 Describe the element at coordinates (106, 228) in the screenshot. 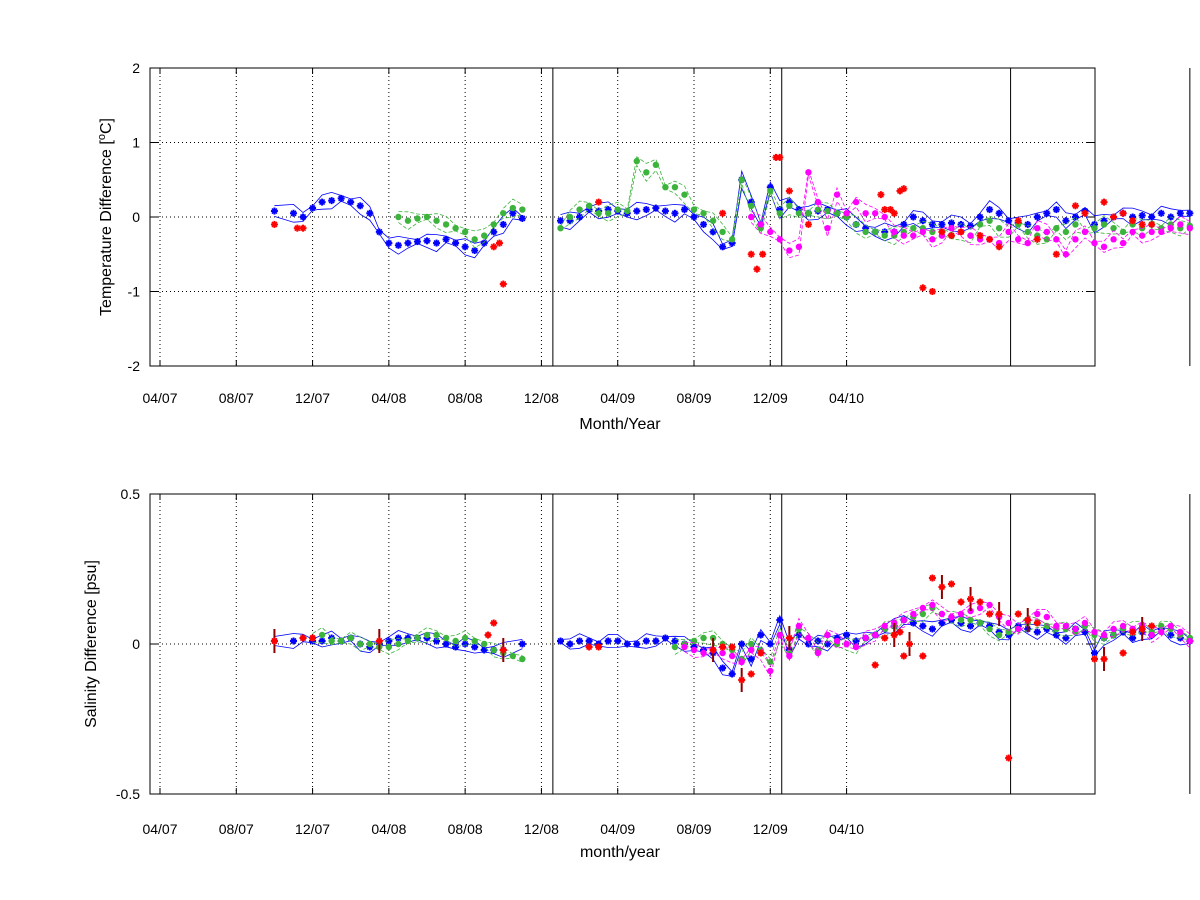

I see `y-axis-label-part-1: Temperature Difference [` at that location.